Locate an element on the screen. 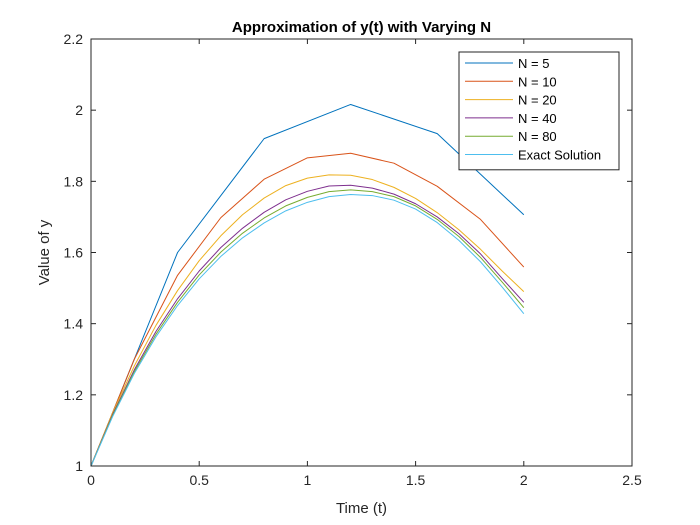  x-tick-label: 1 is located at coordinates (308, 480).